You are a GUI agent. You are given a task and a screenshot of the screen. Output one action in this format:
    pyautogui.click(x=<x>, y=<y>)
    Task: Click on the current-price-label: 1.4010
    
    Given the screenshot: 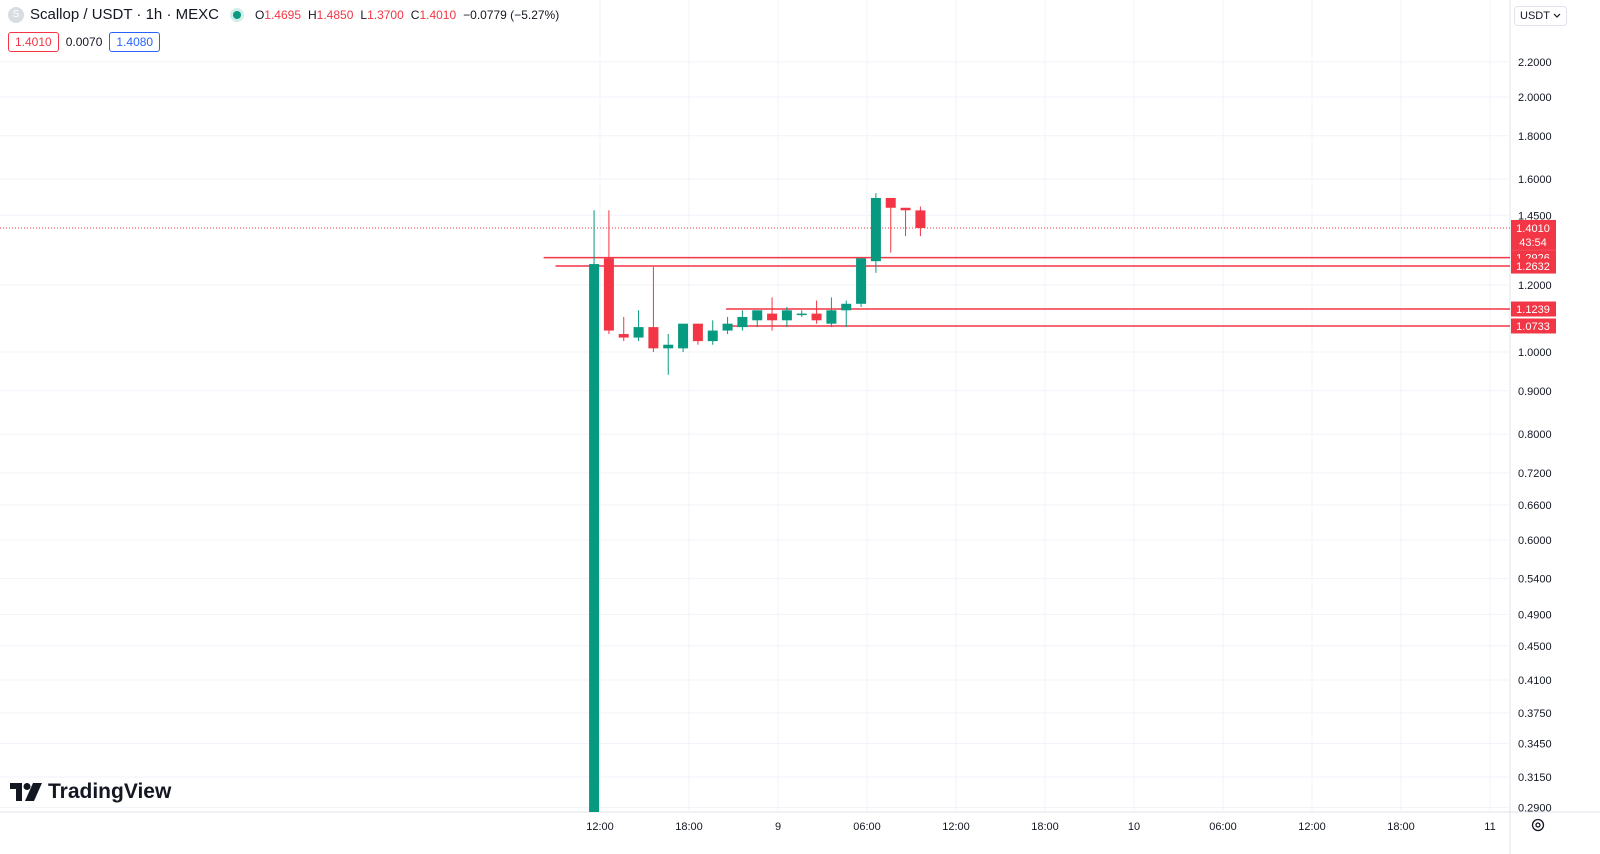 What is the action you would take?
    pyautogui.click(x=1533, y=229)
    